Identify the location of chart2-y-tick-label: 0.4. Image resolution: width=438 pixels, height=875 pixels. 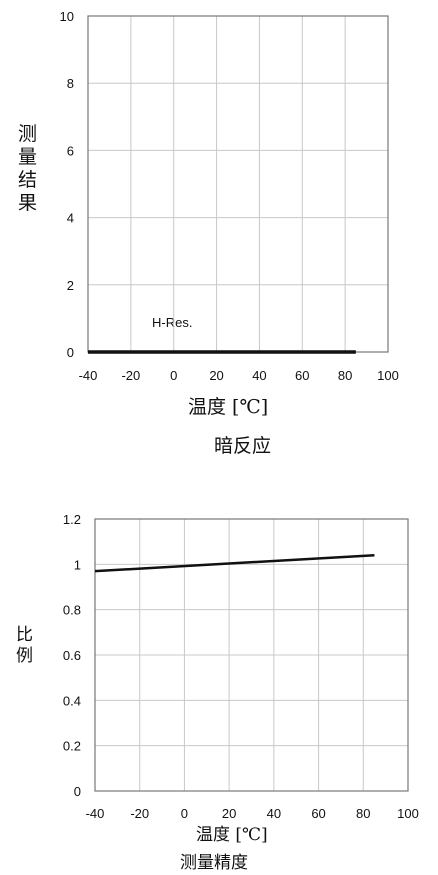
(72, 700).